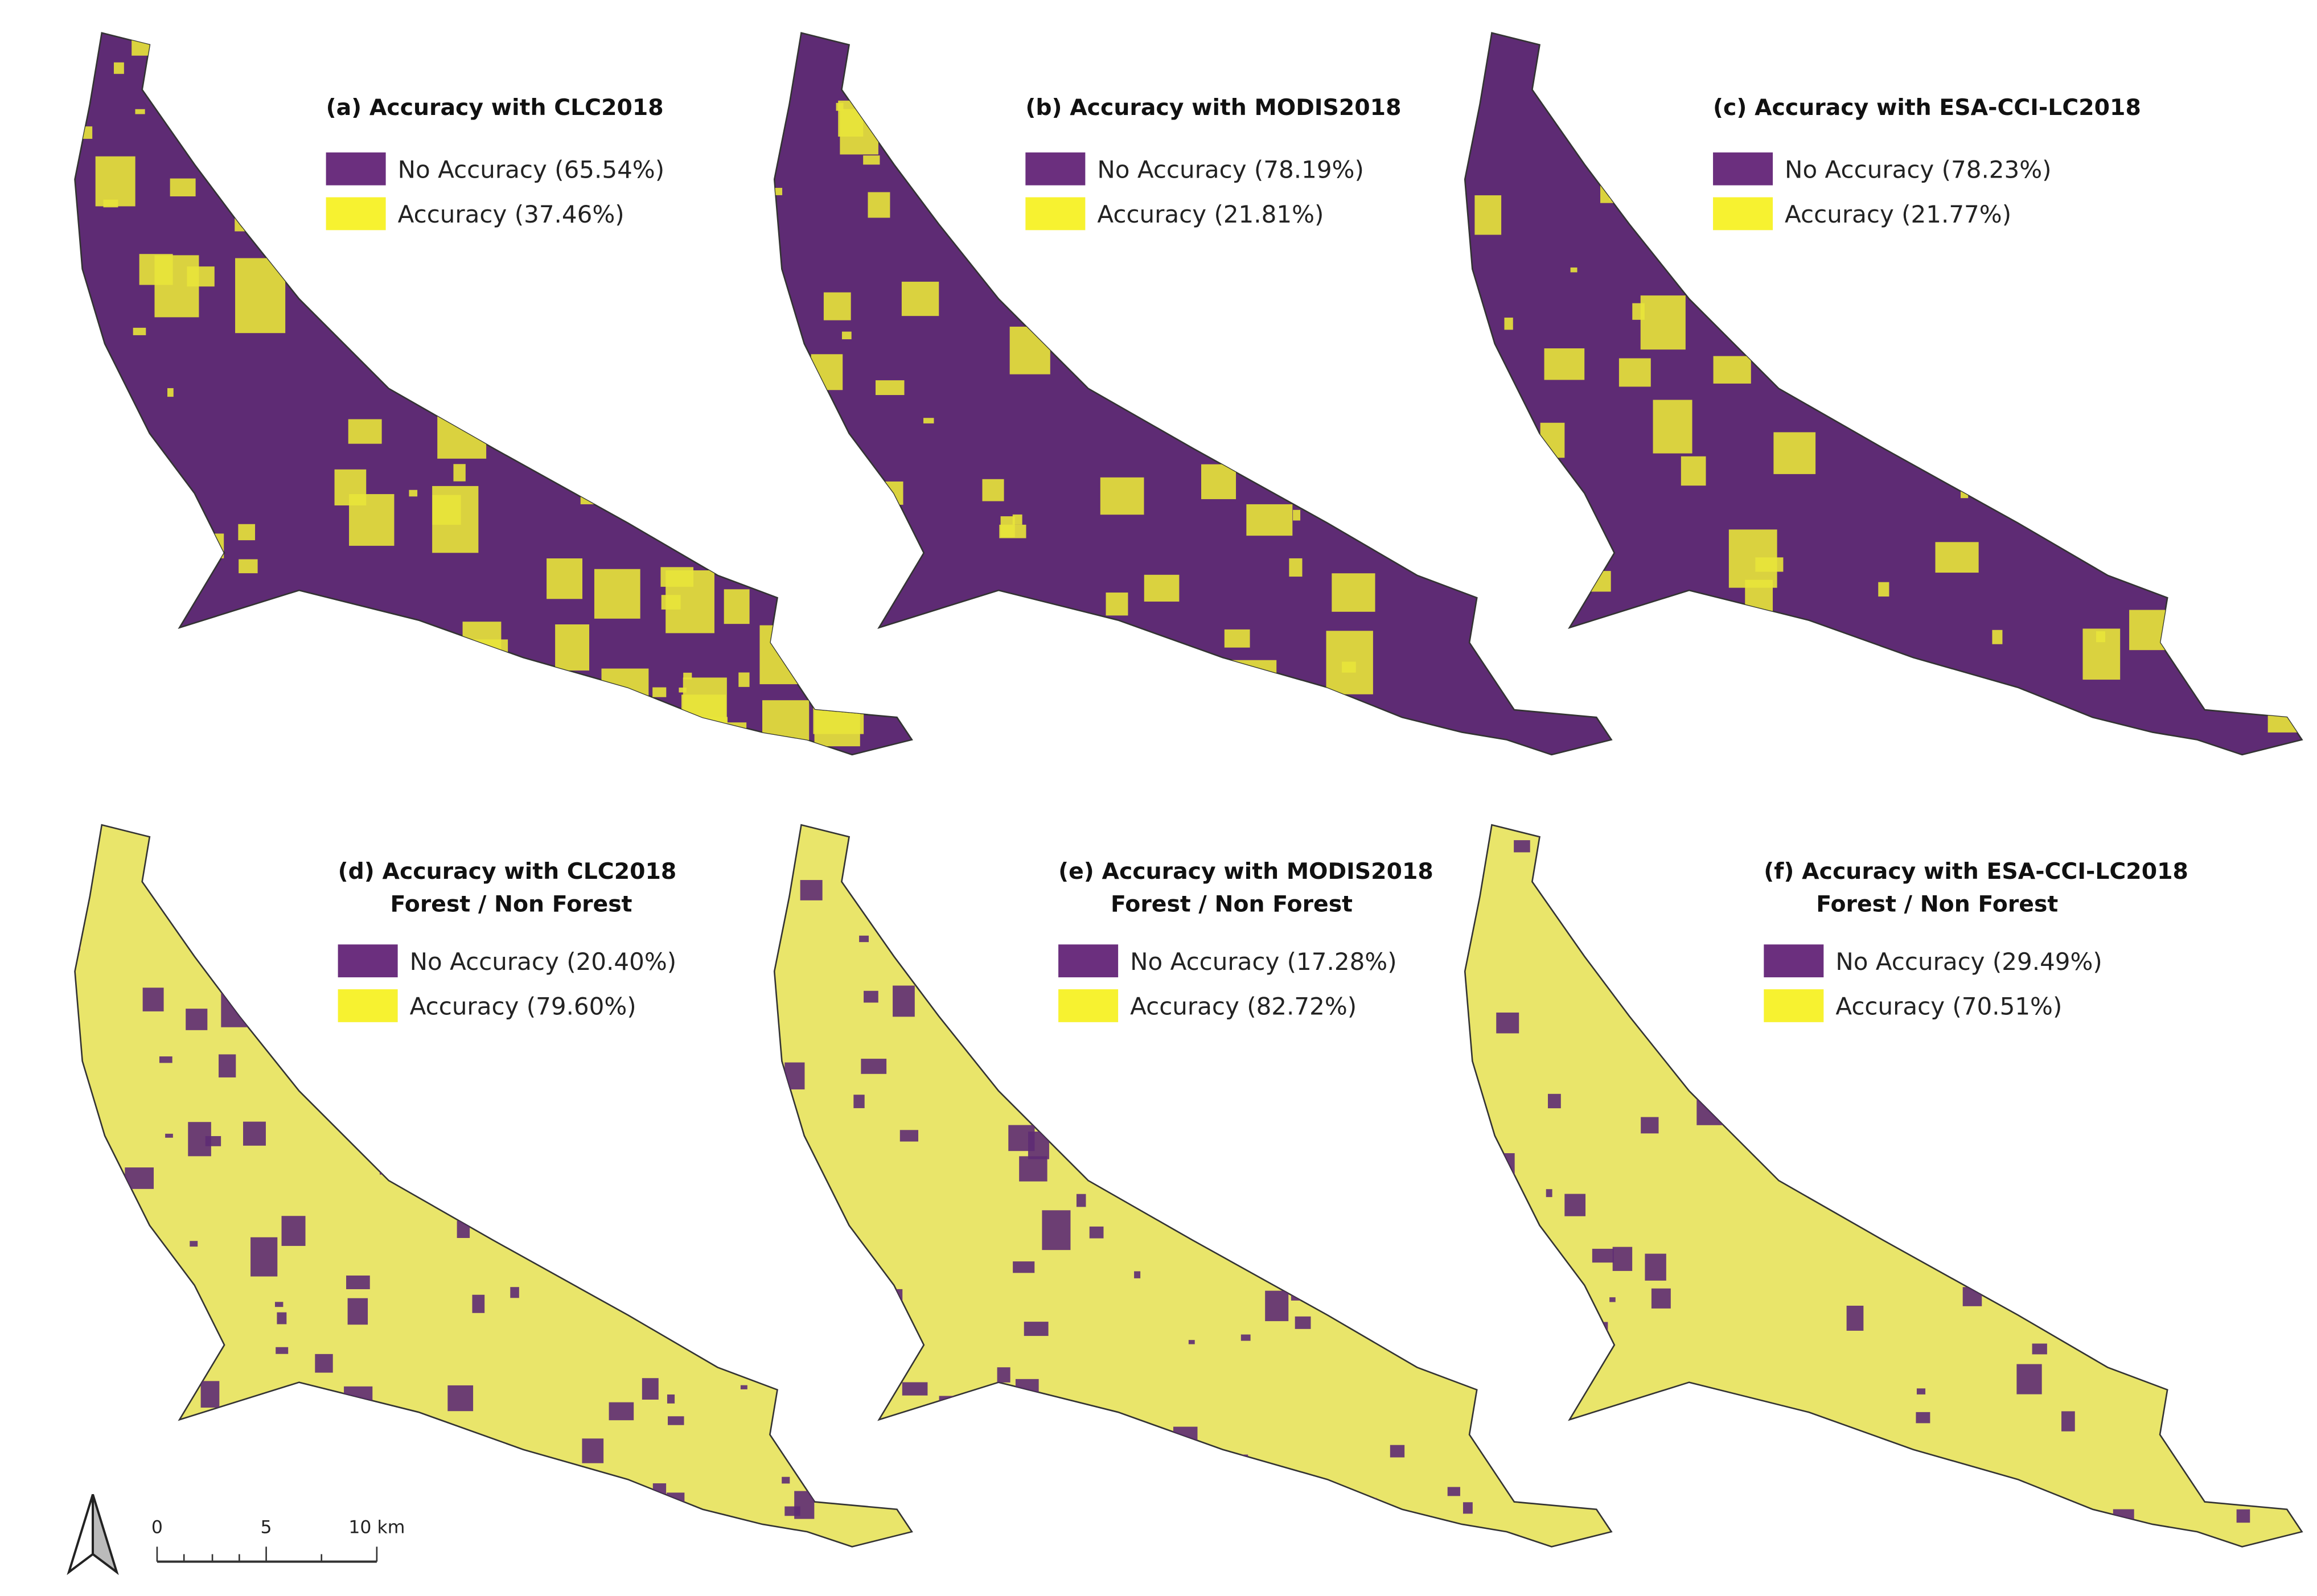  I want to click on panel-title: Forest / Non Forest, so click(511, 904).